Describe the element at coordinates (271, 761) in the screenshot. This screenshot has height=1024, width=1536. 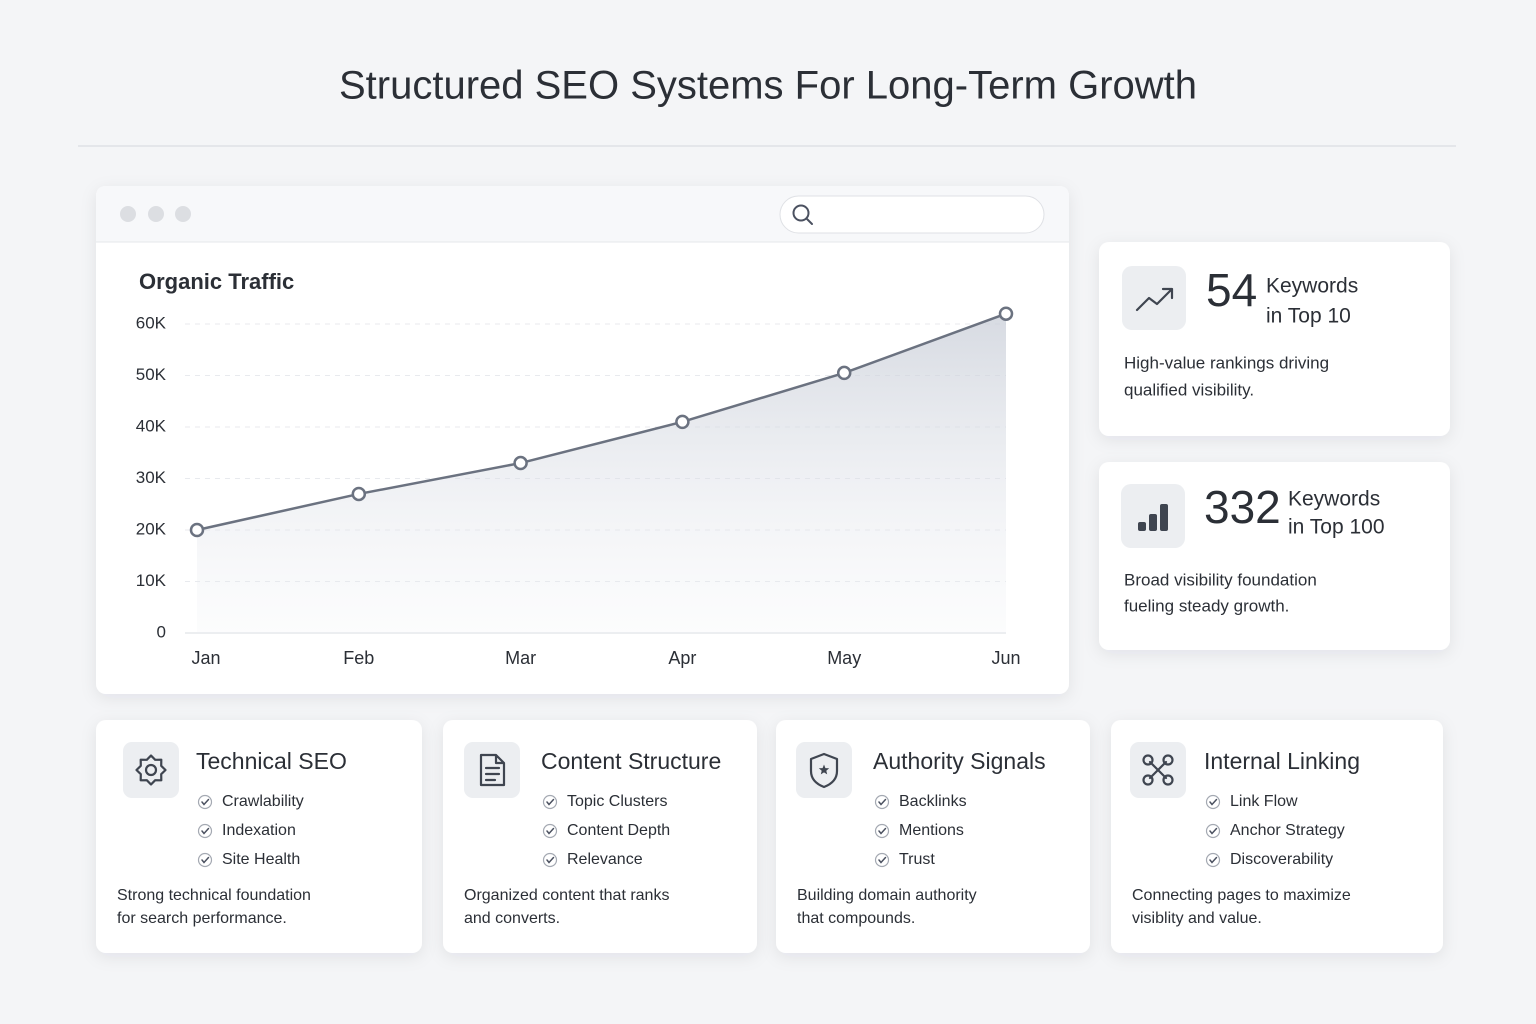
I see `card-title: Technical SEO` at that location.